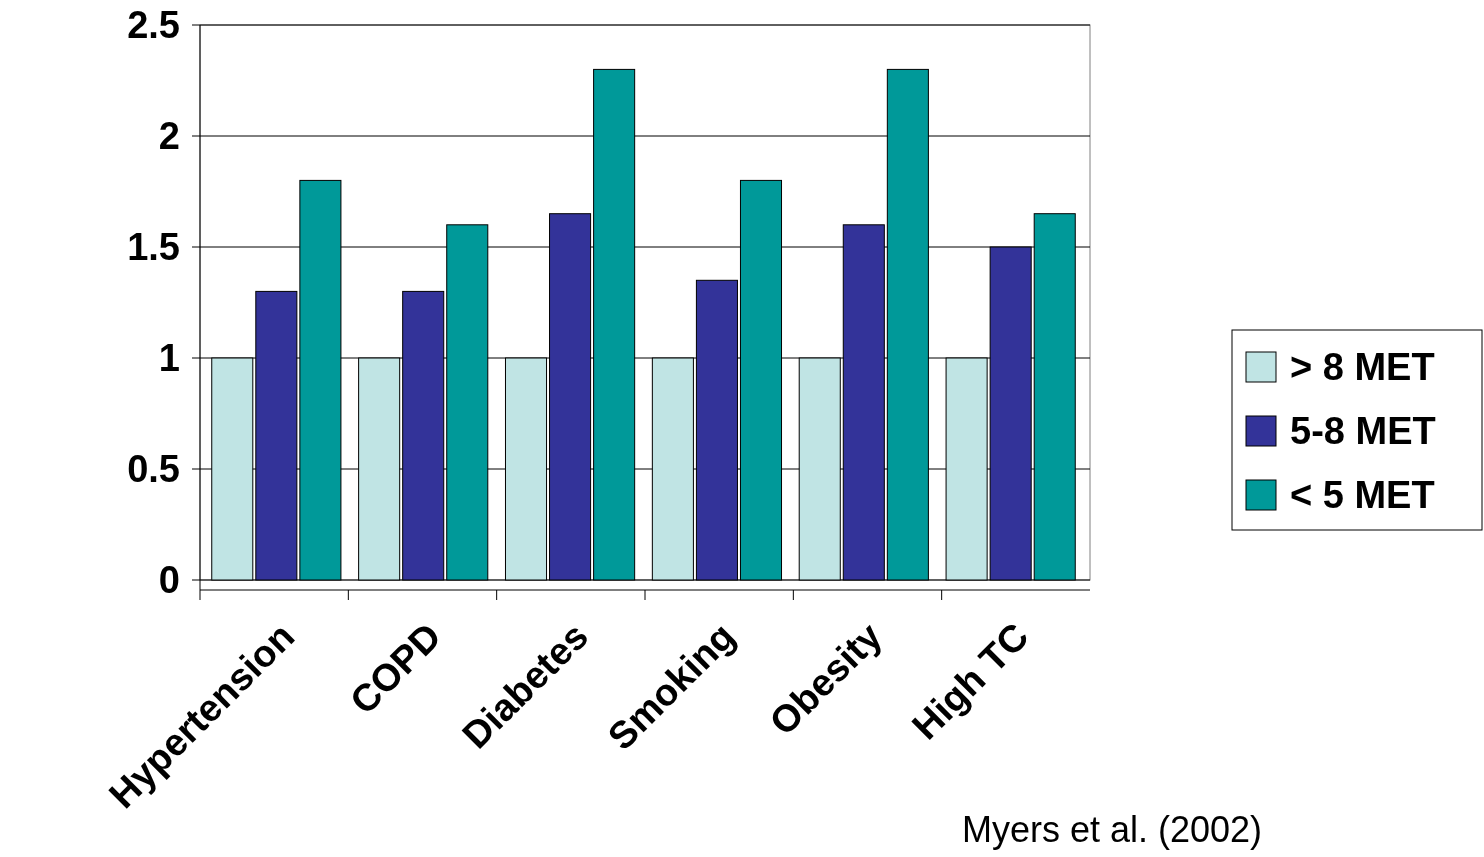 This screenshot has width=1484, height=857. I want to click on text: Myers et al. (2002), so click(1112, 829).